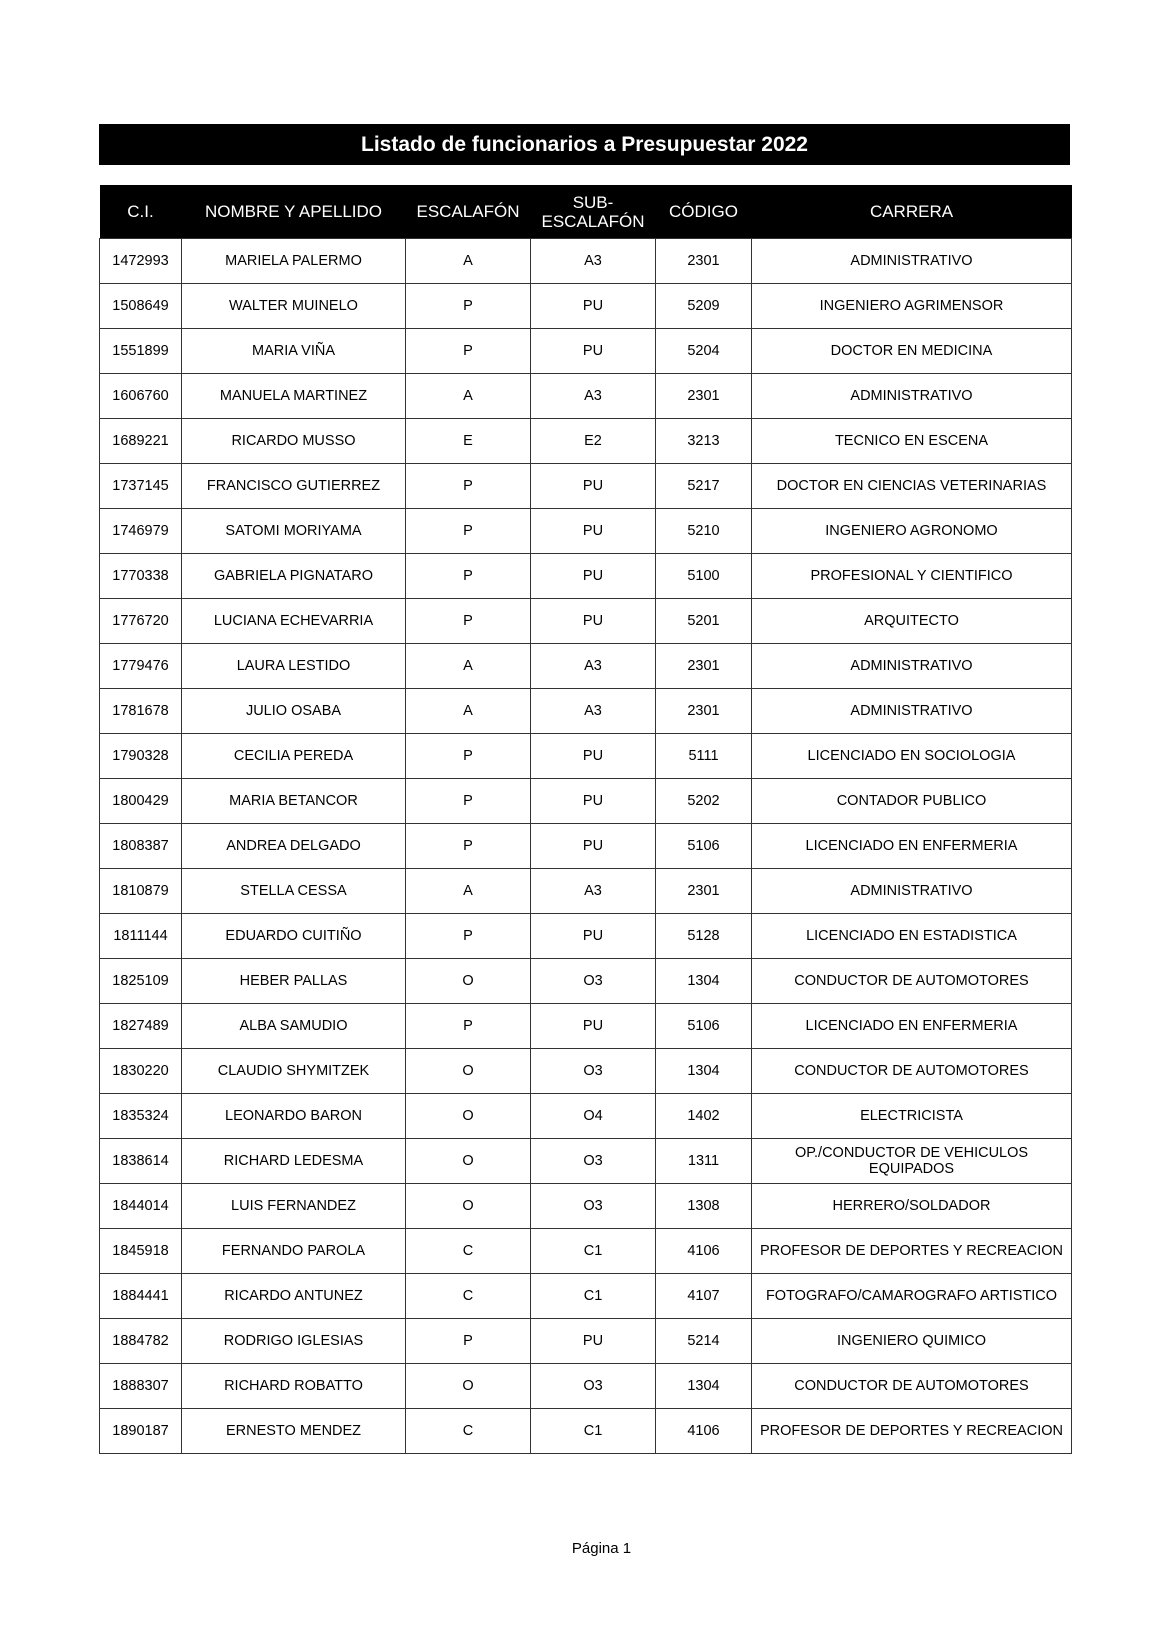 The width and height of the screenshot is (1156, 1639). What do you see at coordinates (140, 1296) in the screenshot?
I see `cell-ci: 1884441` at bounding box center [140, 1296].